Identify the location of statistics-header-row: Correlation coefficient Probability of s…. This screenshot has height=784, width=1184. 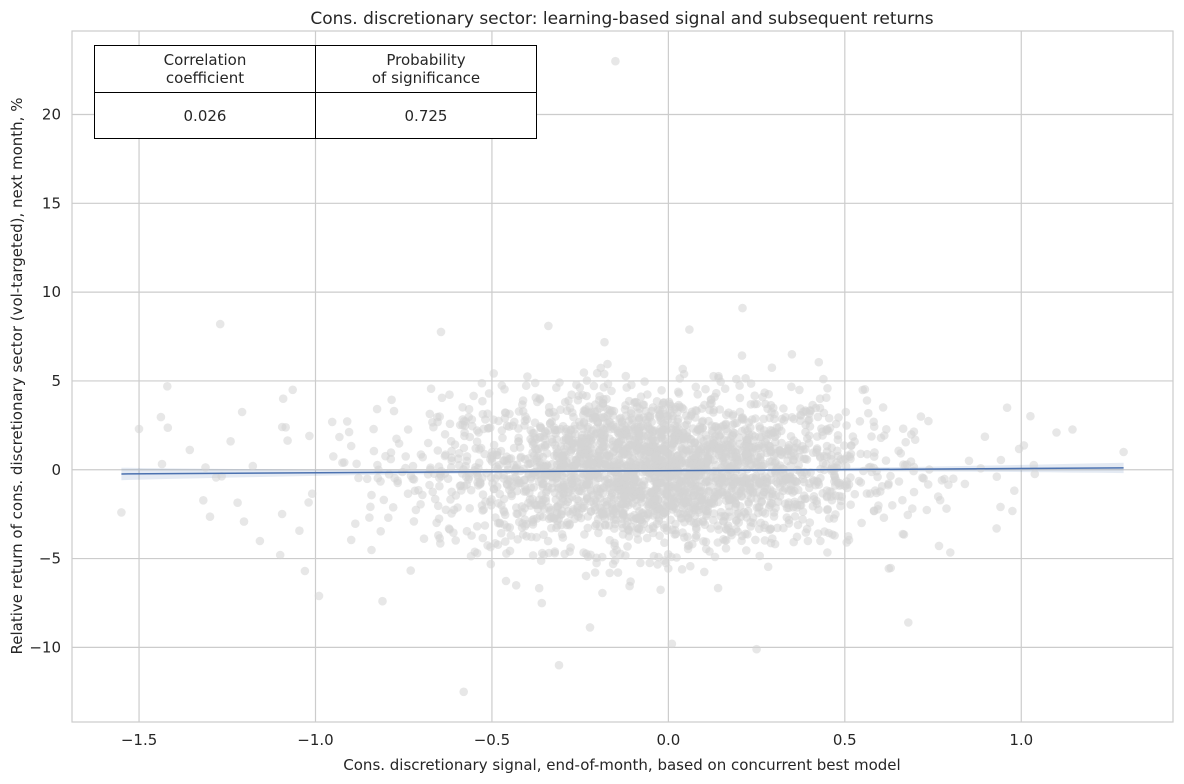
(315, 69).